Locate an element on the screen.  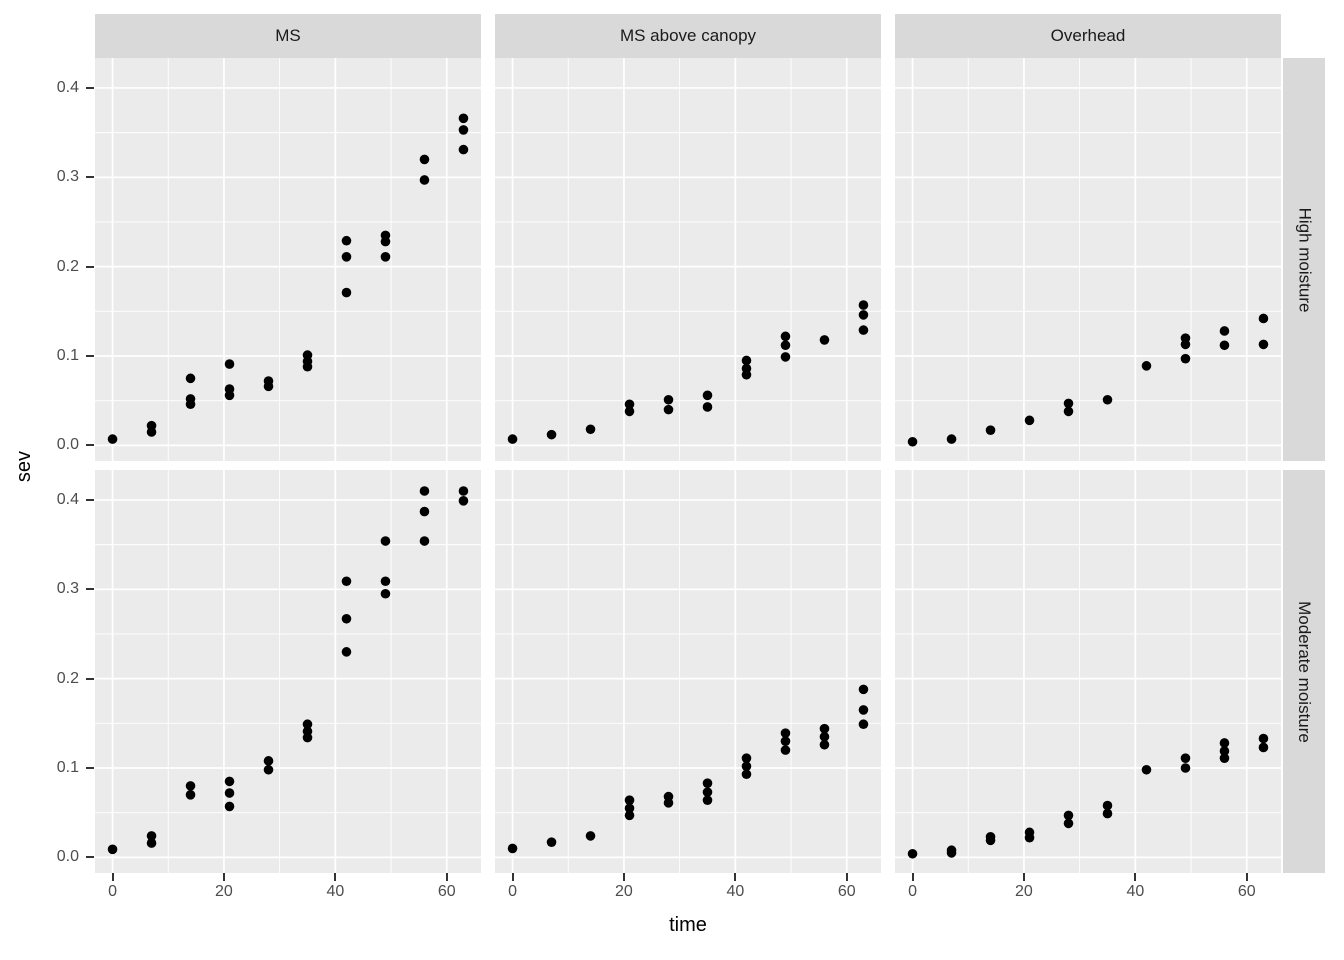
facet-strip-label: Overhead is located at coordinates (1088, 35).